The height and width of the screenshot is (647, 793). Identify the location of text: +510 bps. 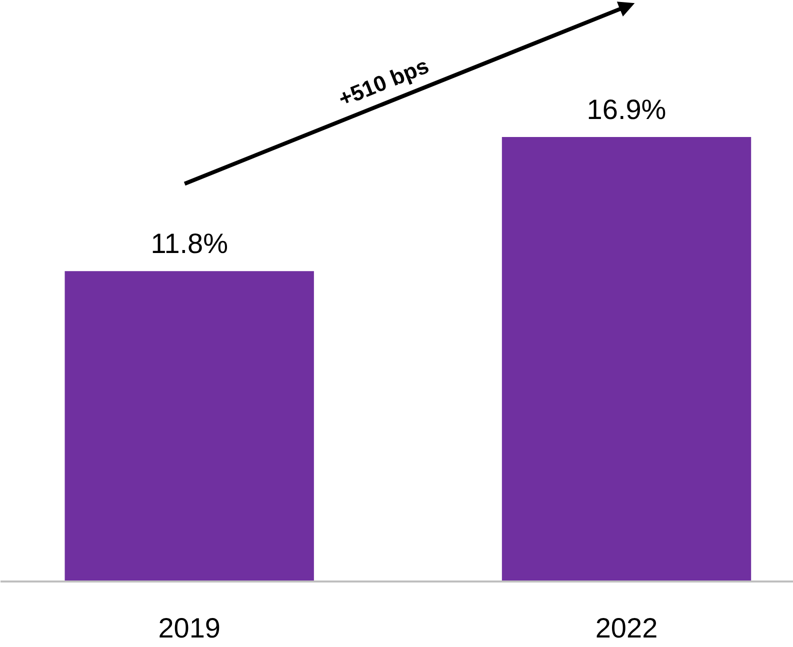
(383, 82).